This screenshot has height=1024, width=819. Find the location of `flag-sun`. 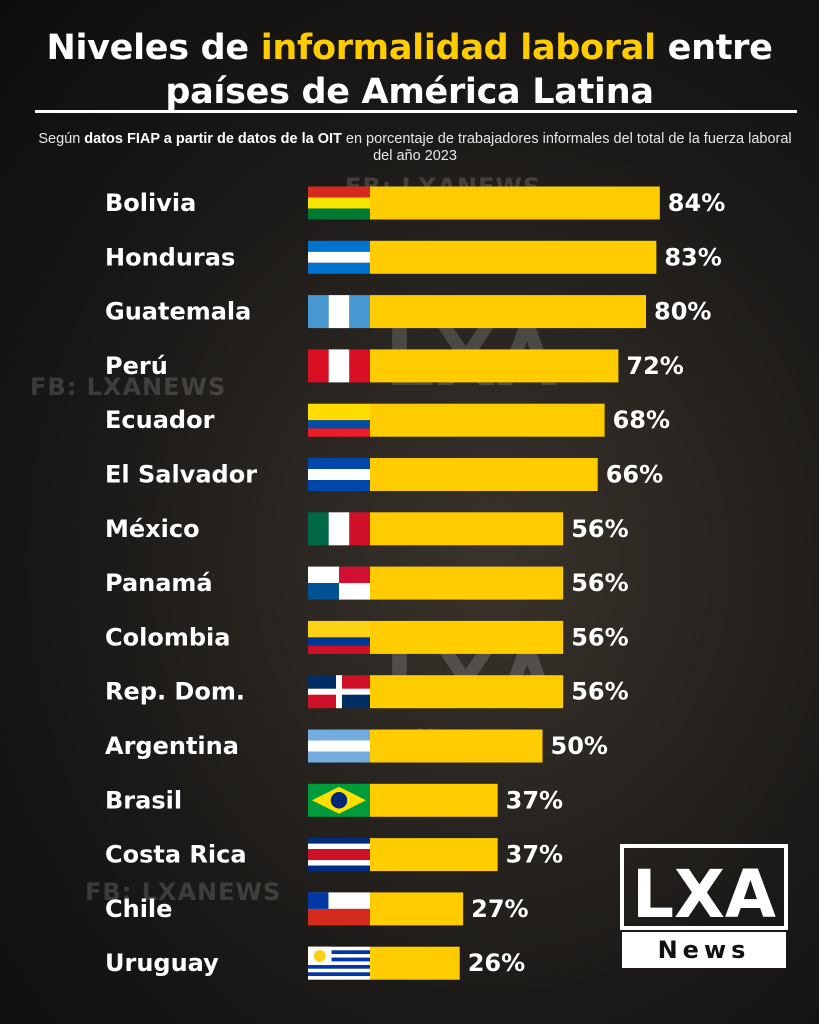

flag-sun is located at coordinates (319, 955).